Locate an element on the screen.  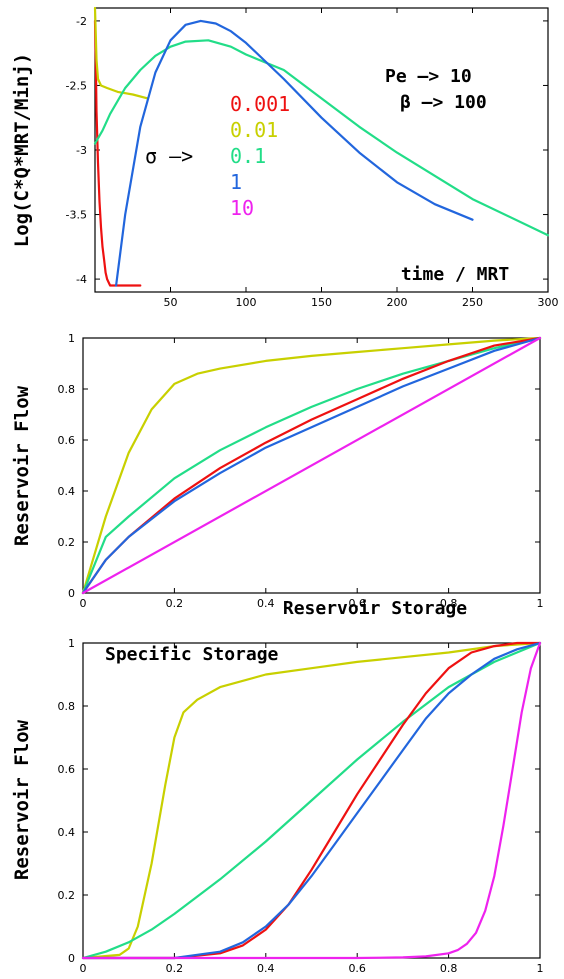
legend-entry: 0.01 is located at coordinates (254, 130).